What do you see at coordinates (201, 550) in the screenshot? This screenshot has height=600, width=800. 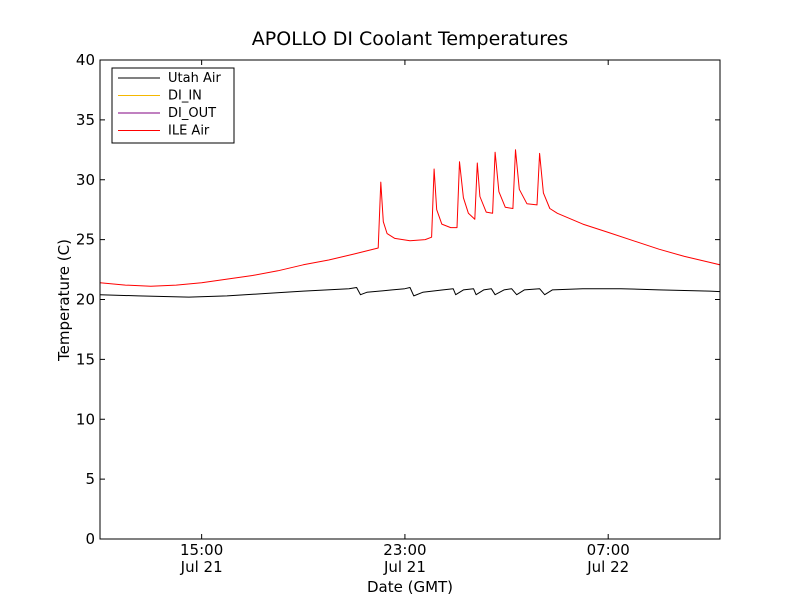 I see `x-tick-time-label: 15:00` at bounding box center [201, 550].